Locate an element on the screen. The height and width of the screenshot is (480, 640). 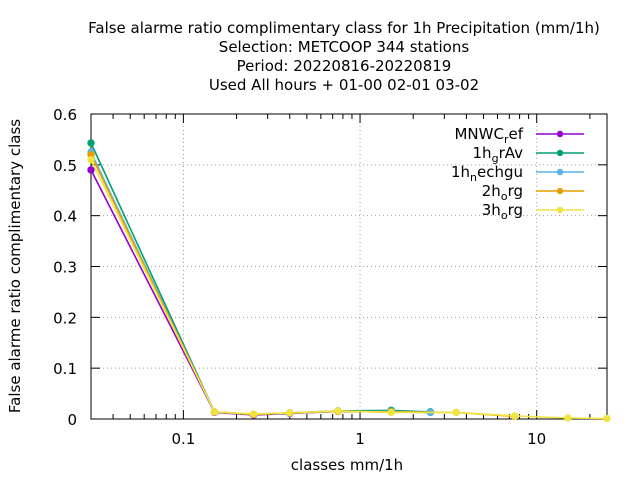
legend-label-main: MNWC is located at coordinates (478, 134).